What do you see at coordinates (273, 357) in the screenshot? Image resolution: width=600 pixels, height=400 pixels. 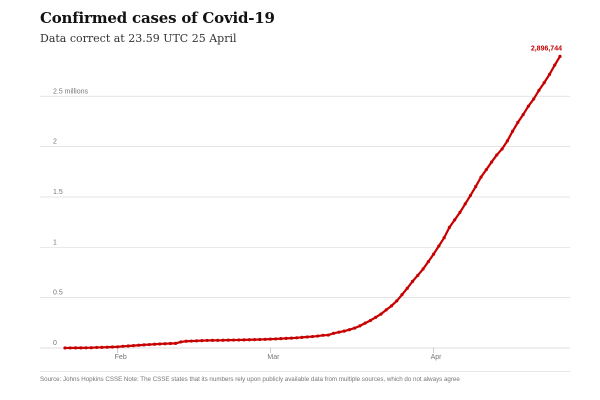 I see `x-tick-label: Mar` at bounding box center [273, 357].